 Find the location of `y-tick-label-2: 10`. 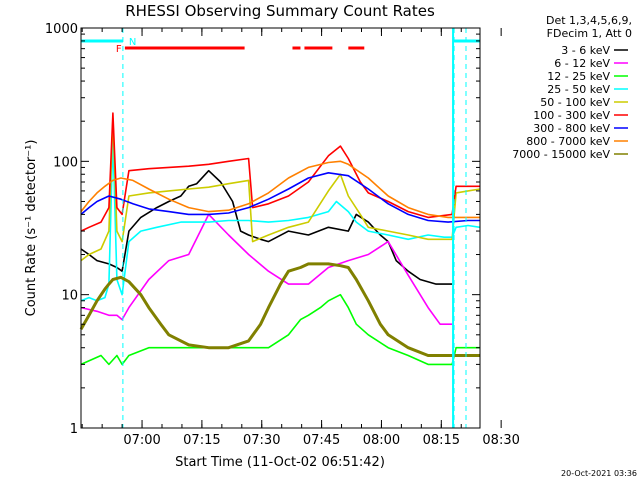

y-tick-label-2: 10 is located at coordinates (69, 296).